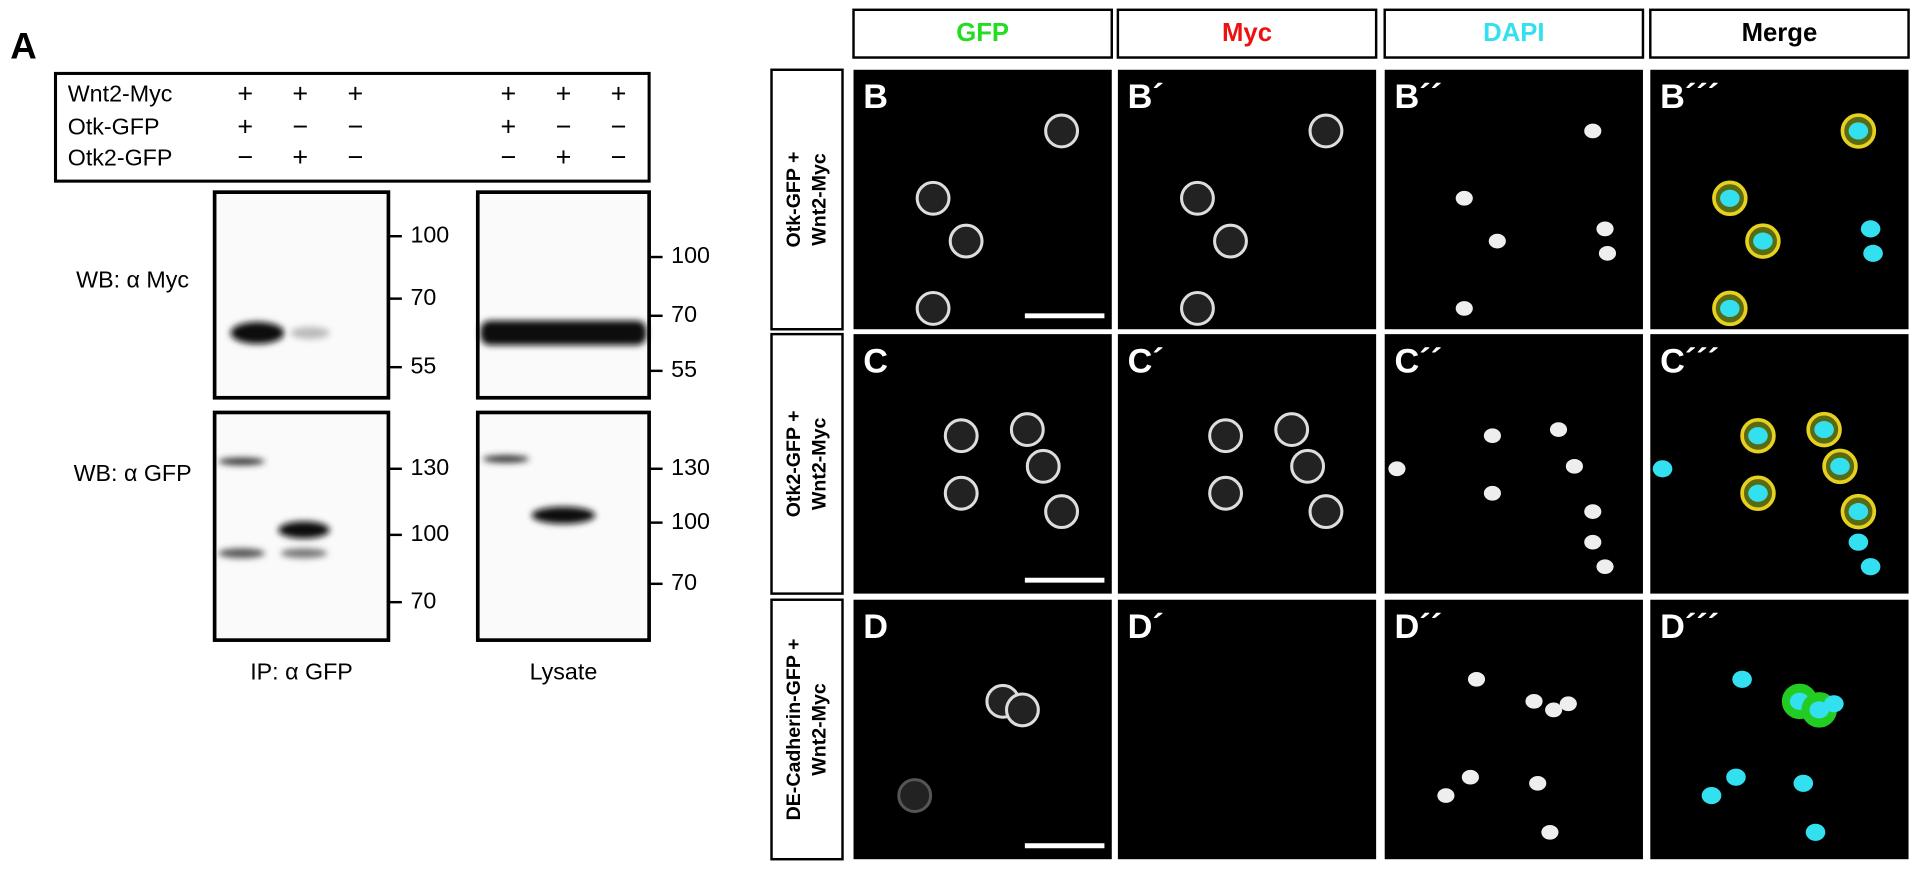  What do you see at coordinates (1689, 362) in the screenshot?
I see `panel-letter: C´´´` at bounding box center [1689, 362].